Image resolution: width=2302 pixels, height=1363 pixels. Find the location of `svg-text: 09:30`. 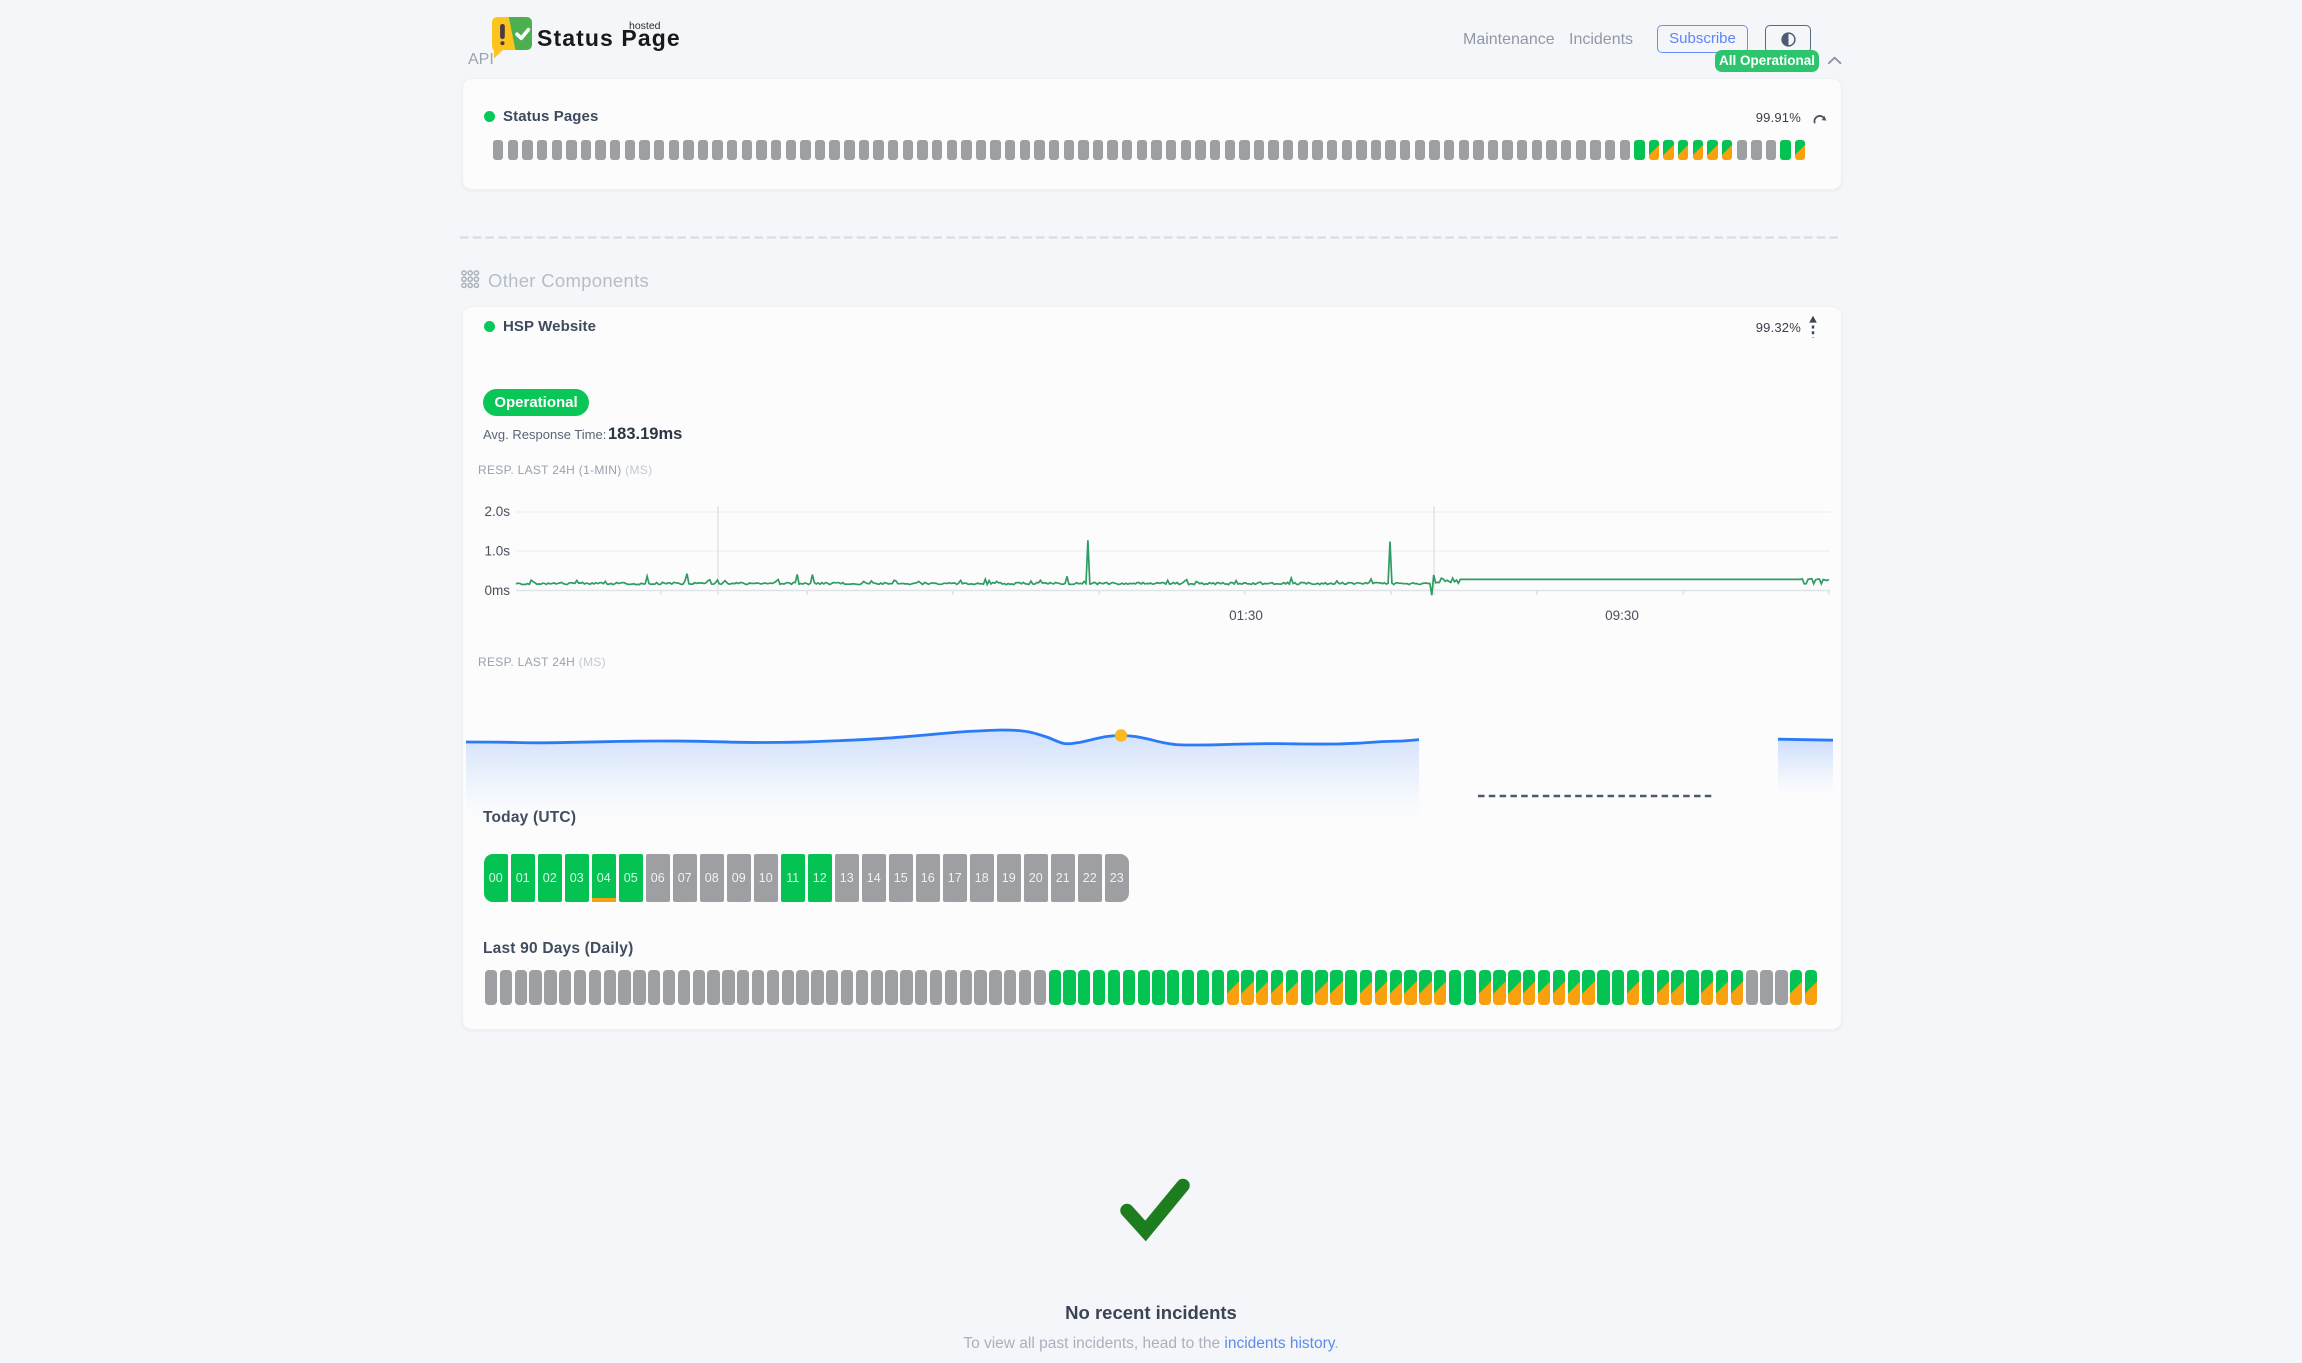

svg-text: 09:30 is located at coordinates (1622, 615).